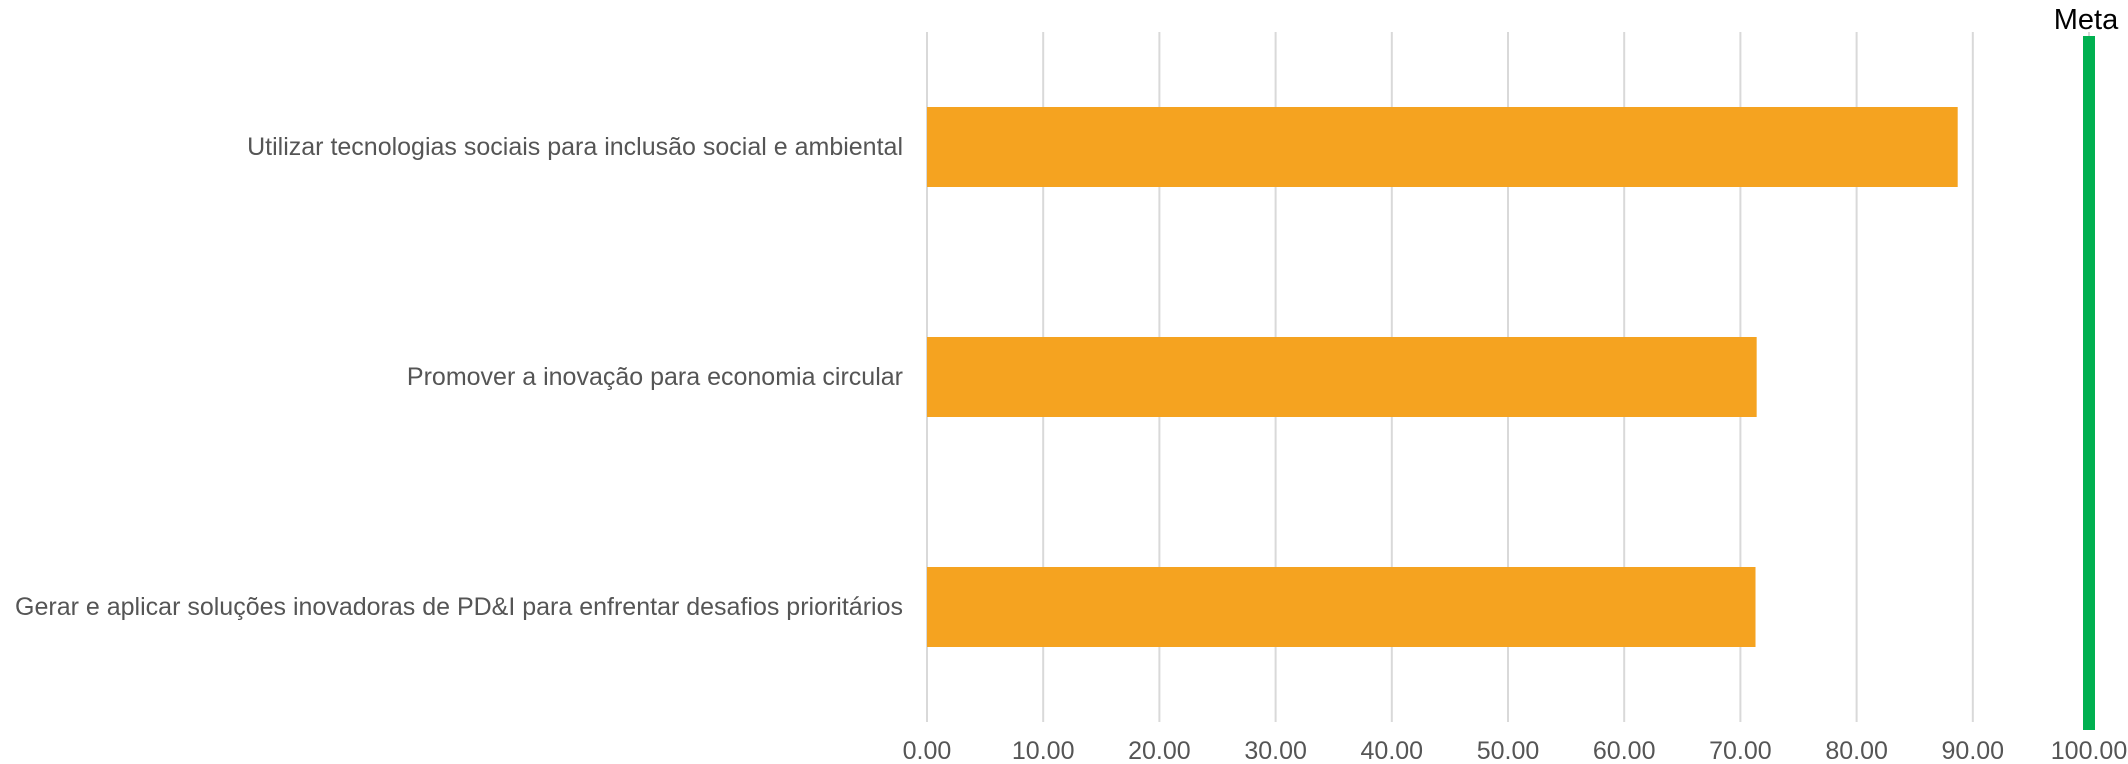 The image size is (2128, 764). I want to click on x-tick-label: 30.00, so click(1275, 750).